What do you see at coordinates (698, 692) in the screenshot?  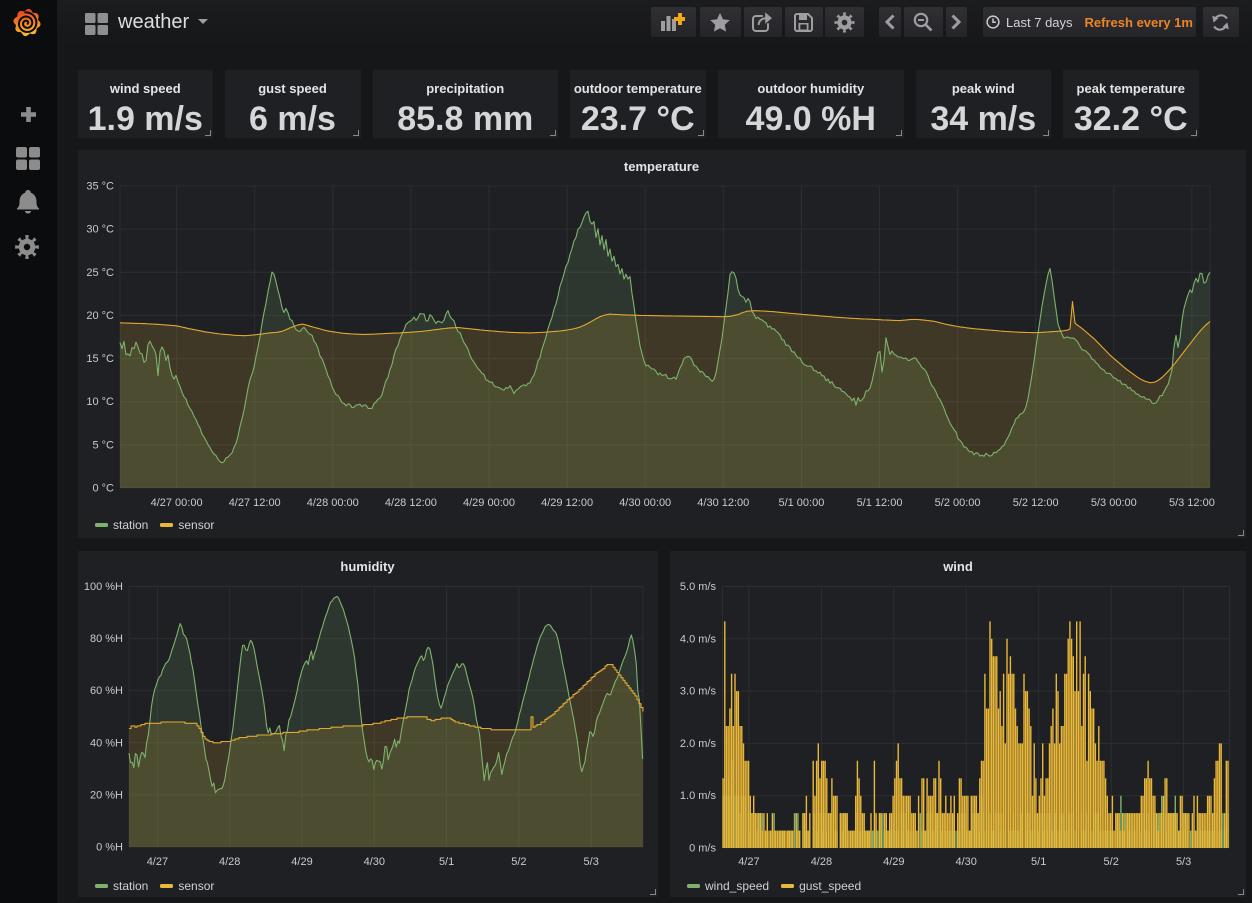 I see `svg-text: 3.0 m/s` at bounding box center [698, 692].